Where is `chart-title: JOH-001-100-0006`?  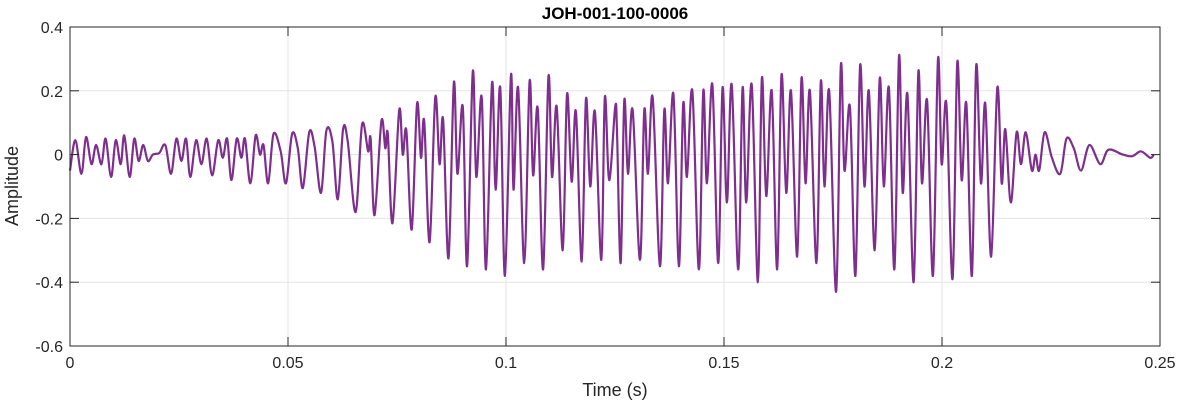 chart-title: JOH-001-100-0006 is located at coordinates (615, 13).